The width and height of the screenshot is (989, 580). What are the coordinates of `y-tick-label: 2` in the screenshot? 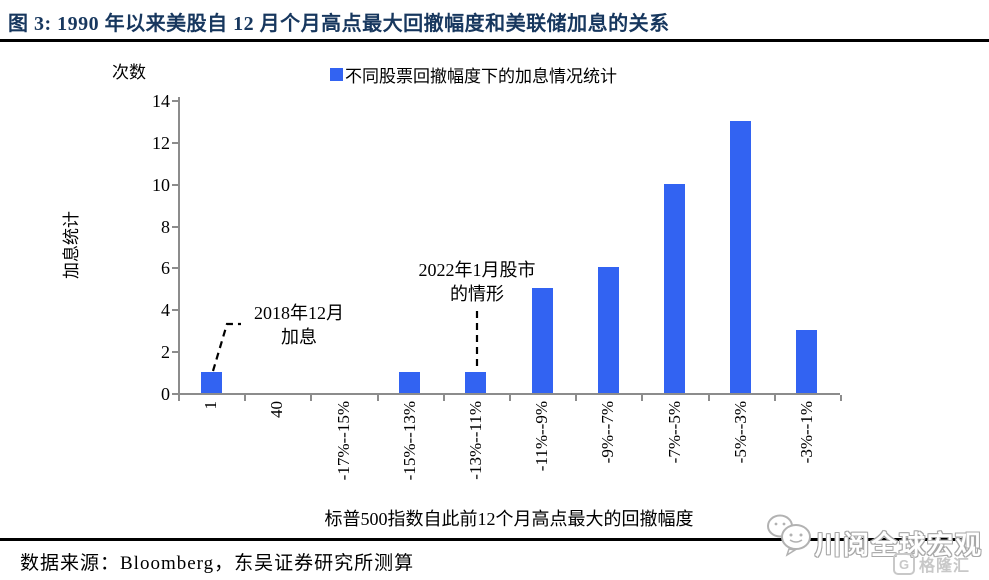 It's located at (165, 352).